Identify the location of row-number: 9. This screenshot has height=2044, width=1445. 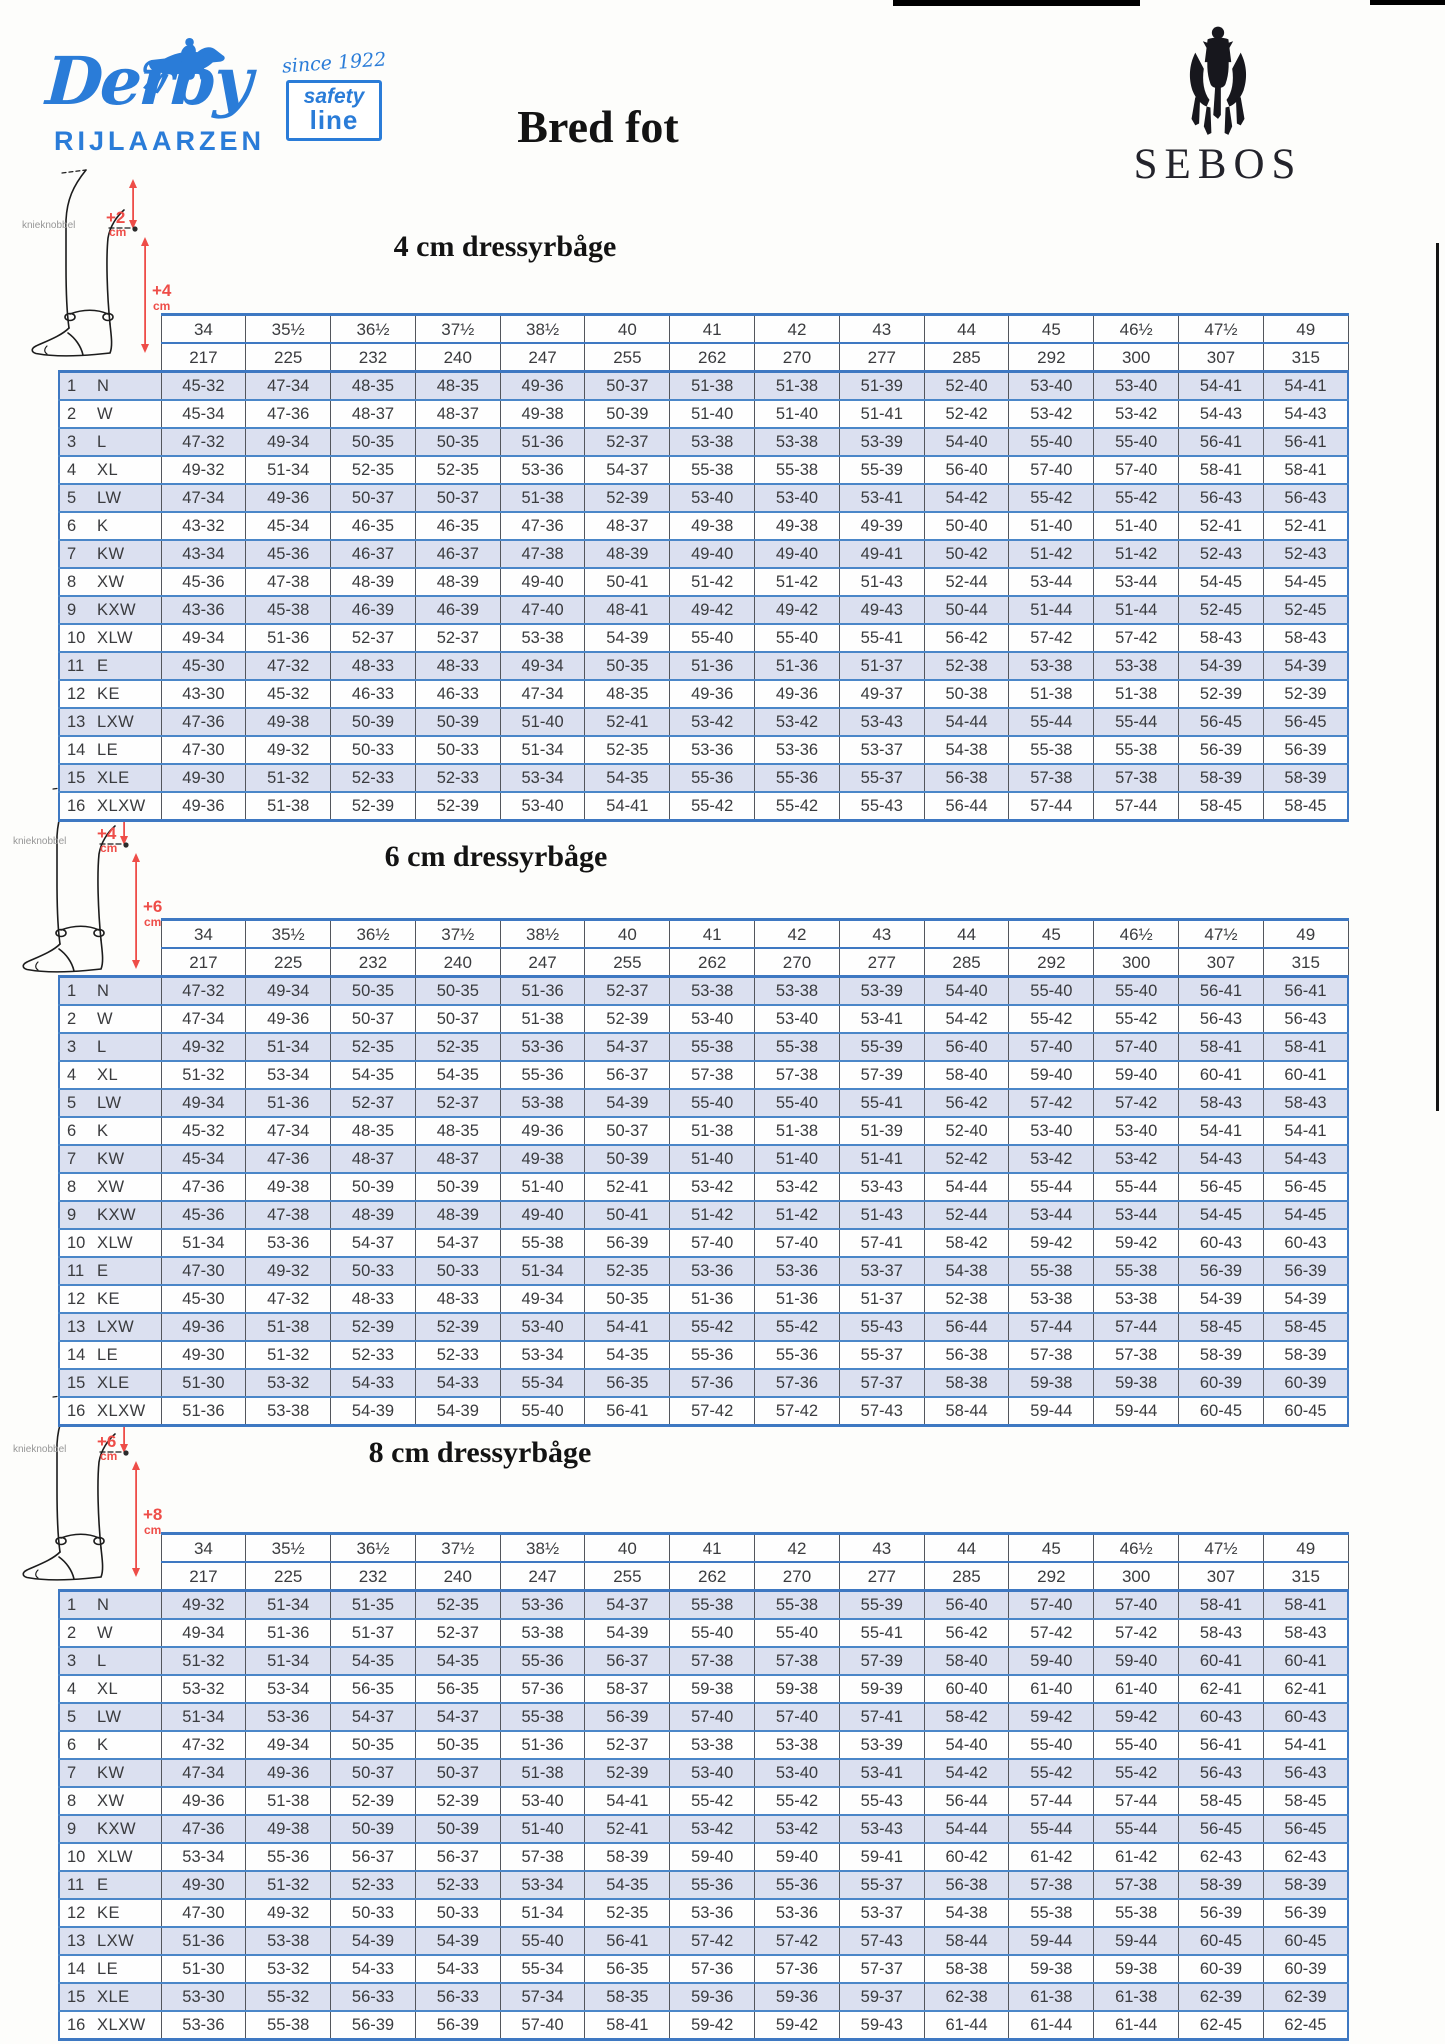
(72, 1214).